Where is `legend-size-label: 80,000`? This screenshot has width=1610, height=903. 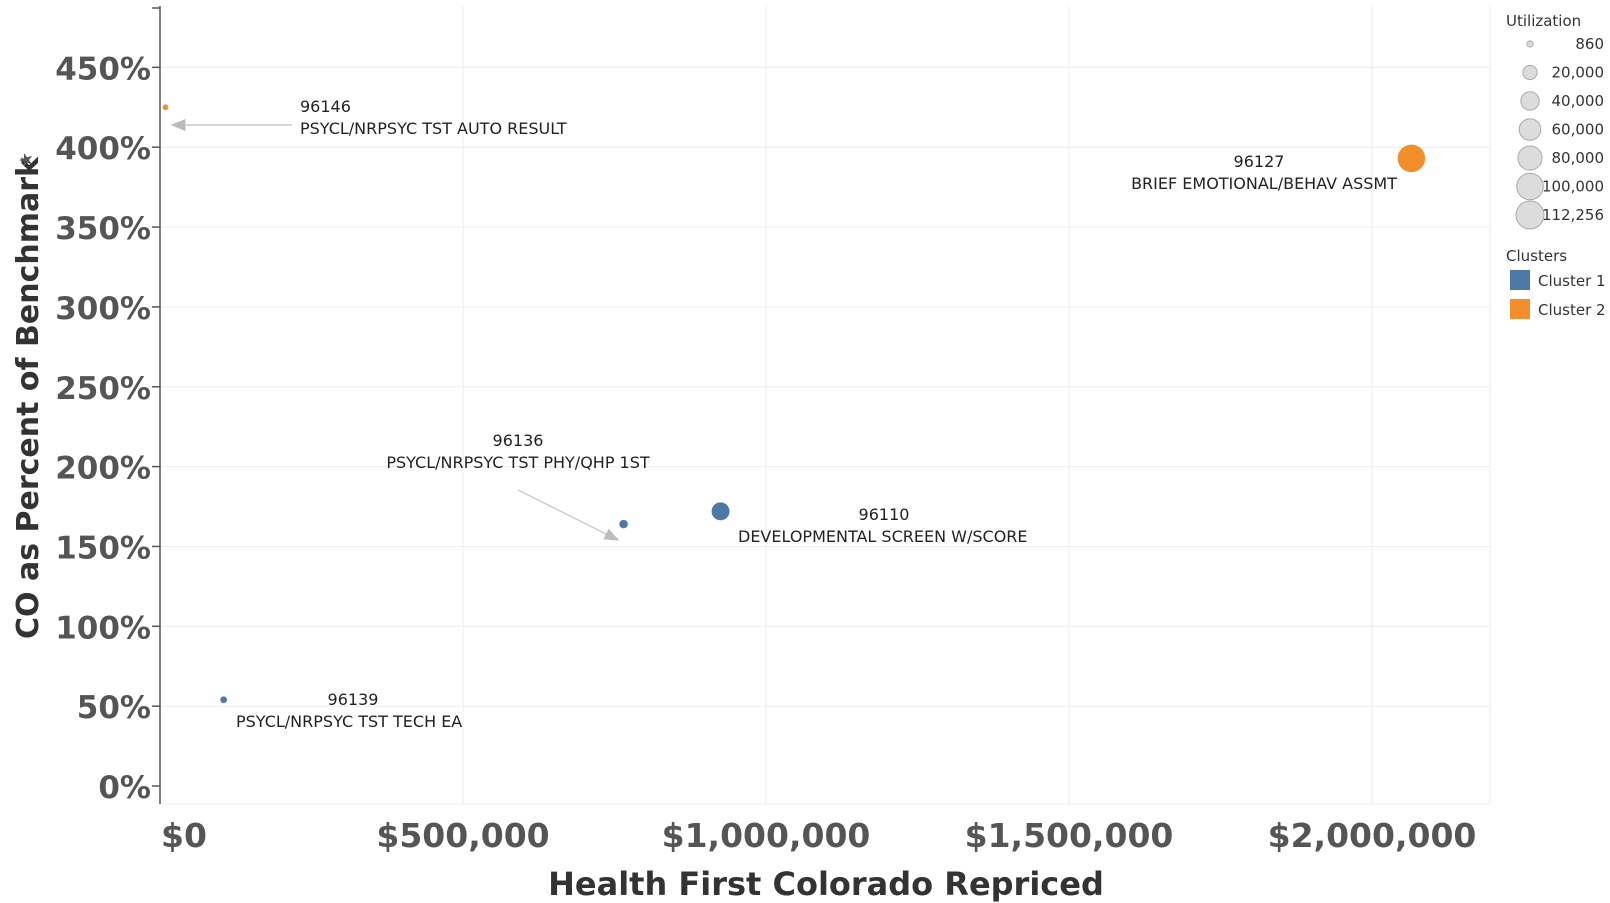 legend-size-label: 80,000 is located at coordinates (1578, 158).